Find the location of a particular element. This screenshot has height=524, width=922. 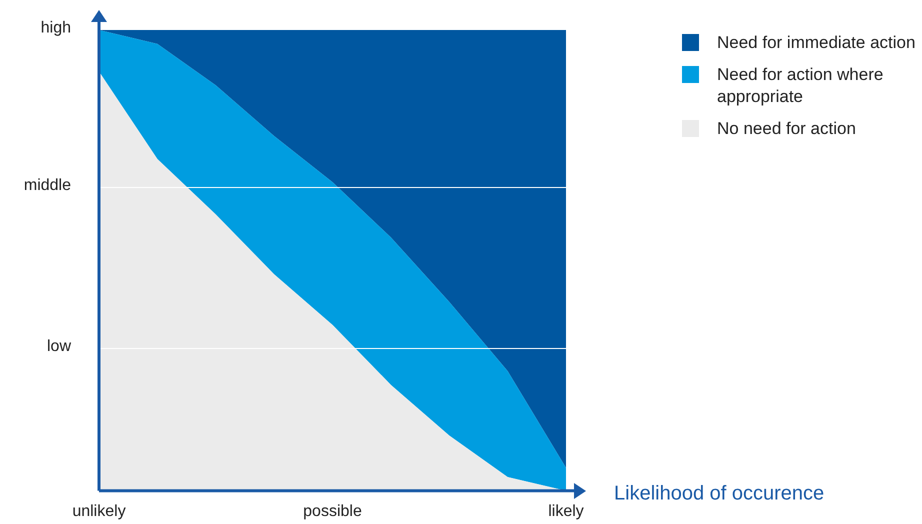

text: high is located at coordinates (55, 27).